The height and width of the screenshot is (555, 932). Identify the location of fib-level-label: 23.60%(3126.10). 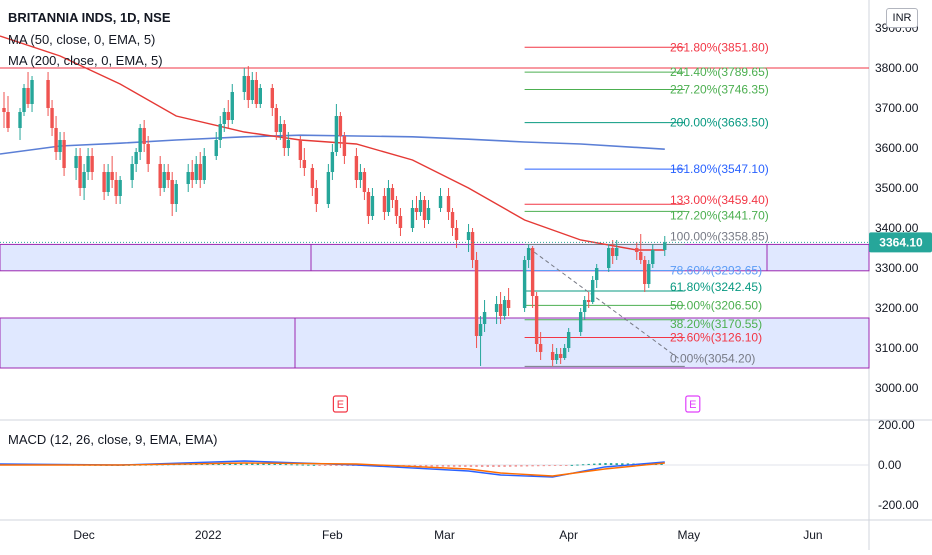
(716, 338).